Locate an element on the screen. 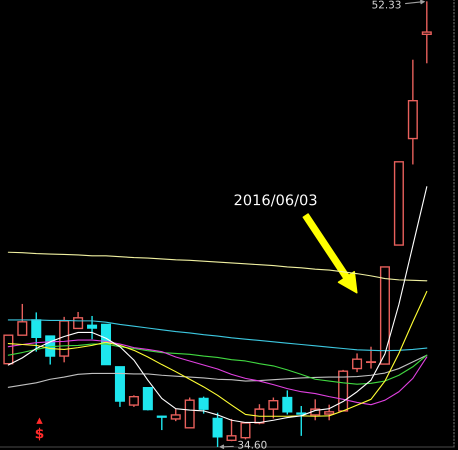 Image resolution: width=458 pixels, height=450 pixels. annotation: $ is located at coordinates (40, 434).